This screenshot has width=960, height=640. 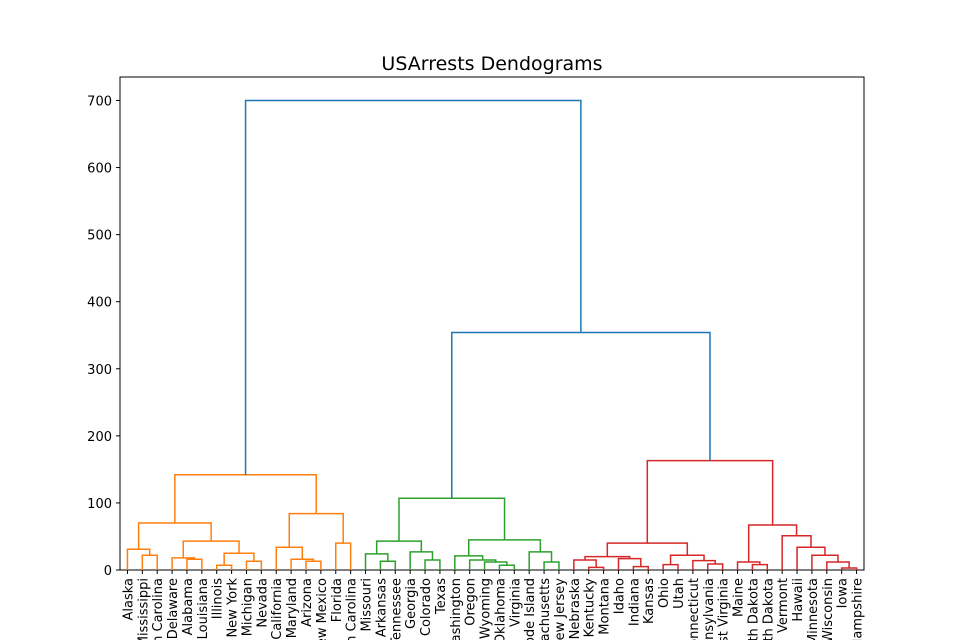 I want to click on leaf-label: New York, so click(x=233, y=608).